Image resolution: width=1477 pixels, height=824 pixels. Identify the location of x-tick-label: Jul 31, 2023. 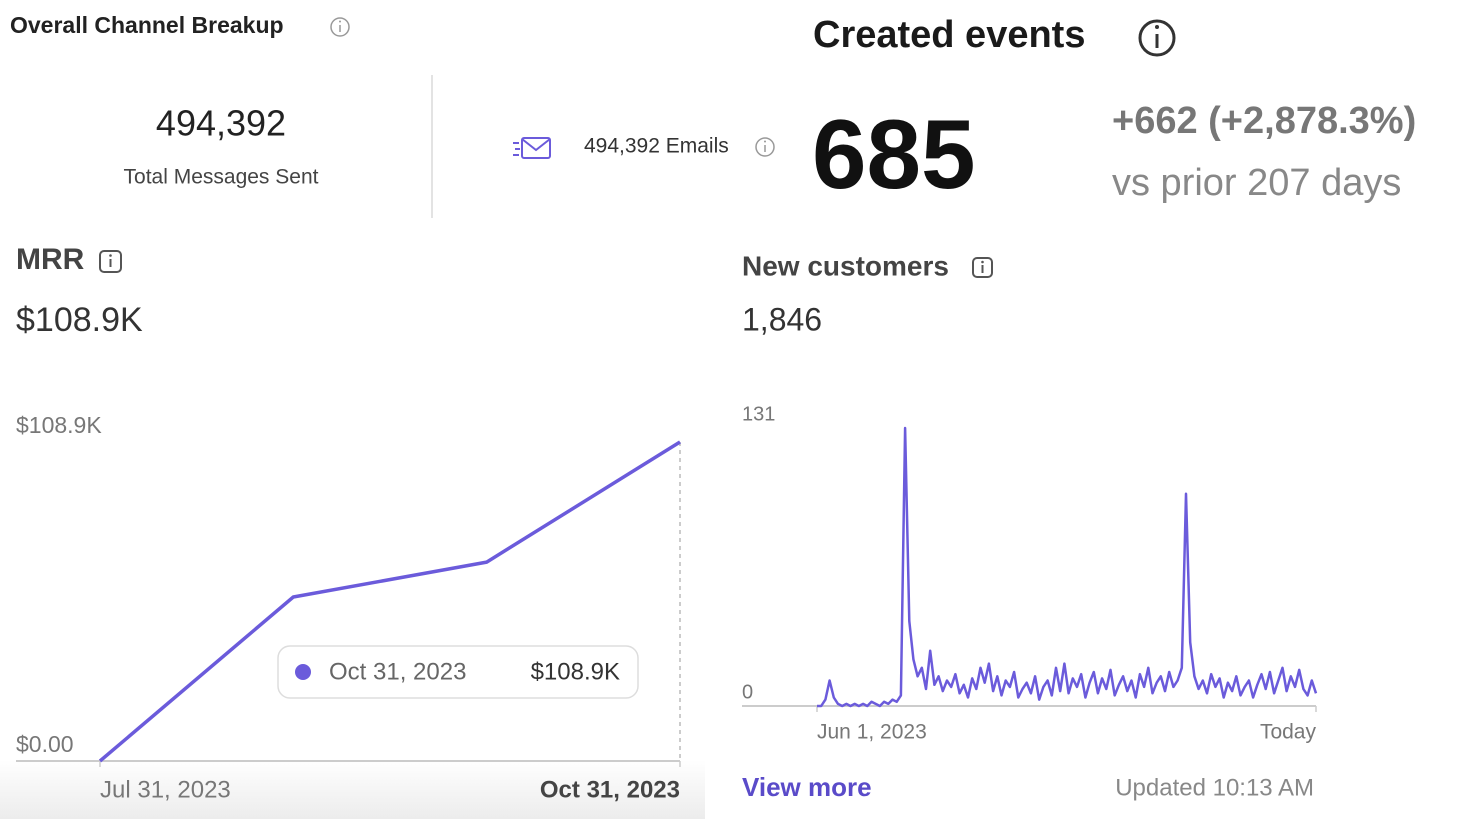
(165, 789).